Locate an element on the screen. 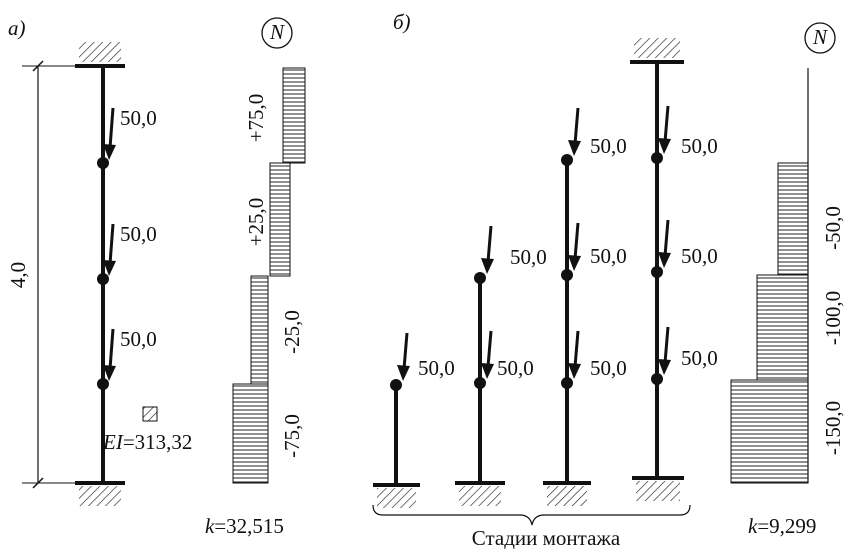  caption: Стадии монтажа is located at coordinates (546, 538).